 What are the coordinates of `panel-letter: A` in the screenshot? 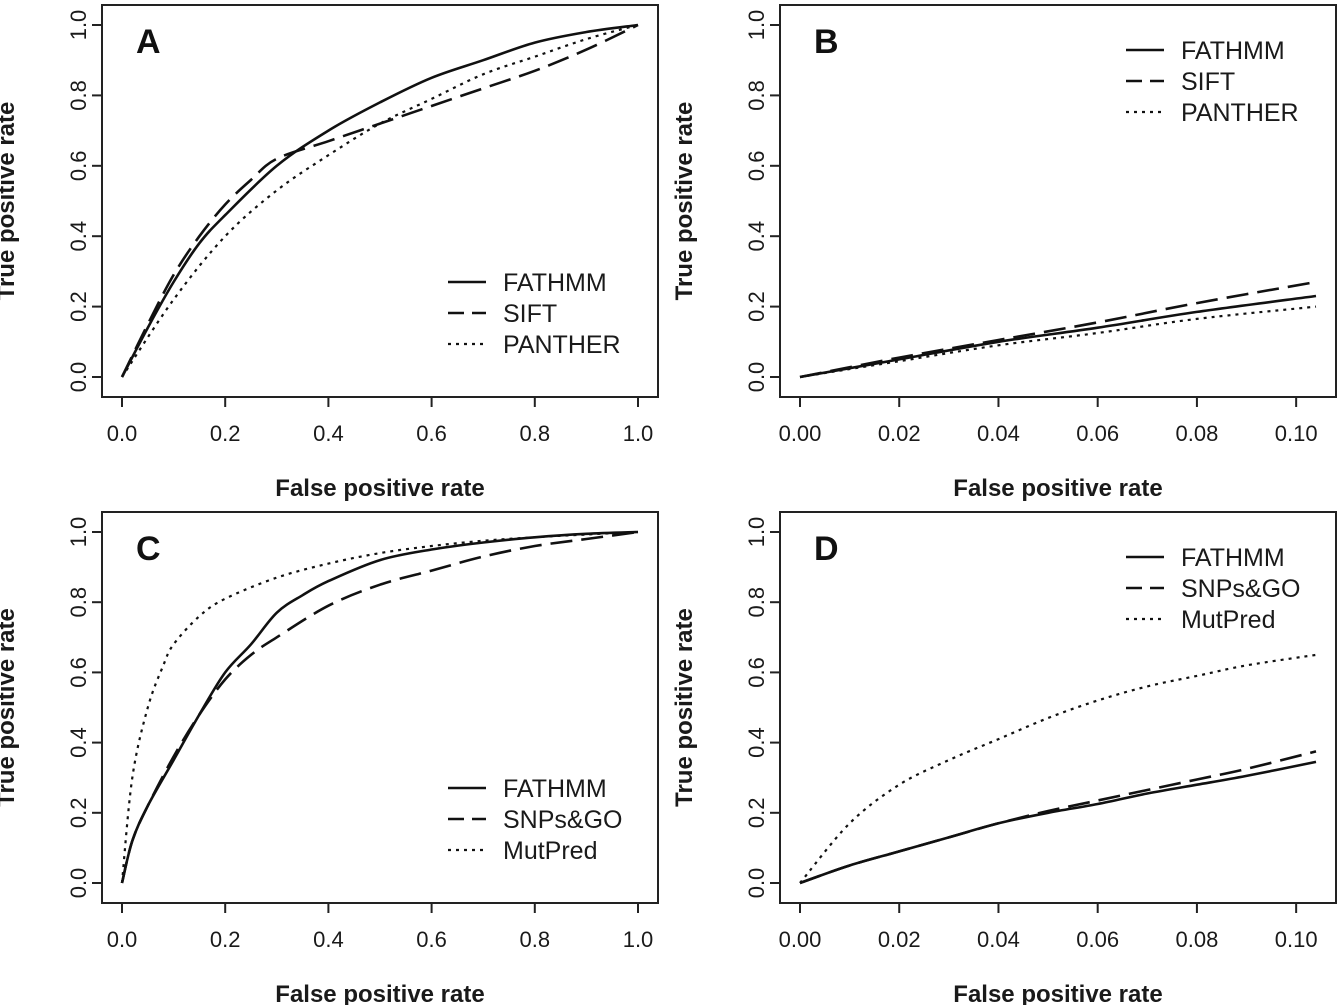 It's located at (148, 42).